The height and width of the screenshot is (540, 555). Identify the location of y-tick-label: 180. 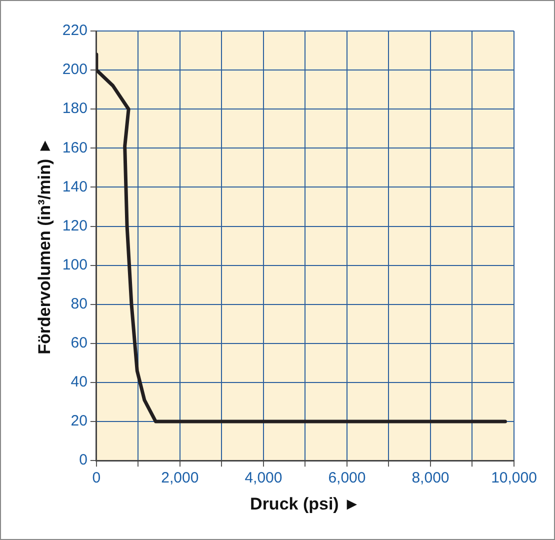
(75, 109).